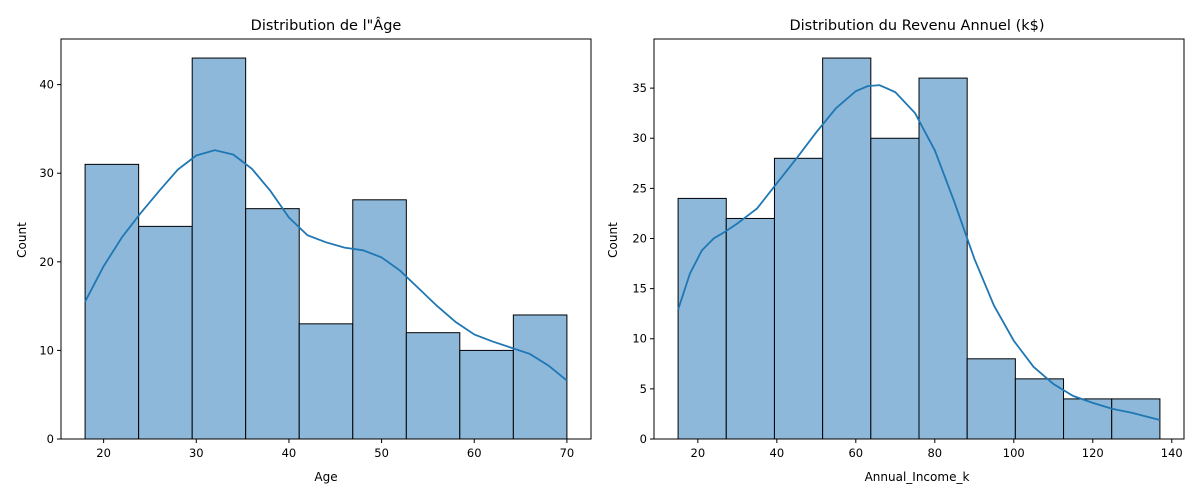  What do you see at coordinates (381, 453) in the screenshot?
I see `x-tick-label: 50` at bounding box center [381, 453].